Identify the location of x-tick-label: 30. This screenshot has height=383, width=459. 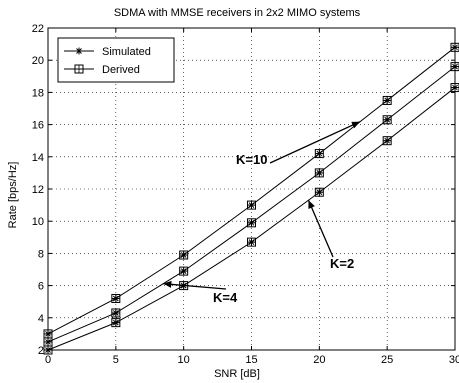
(454, 360).